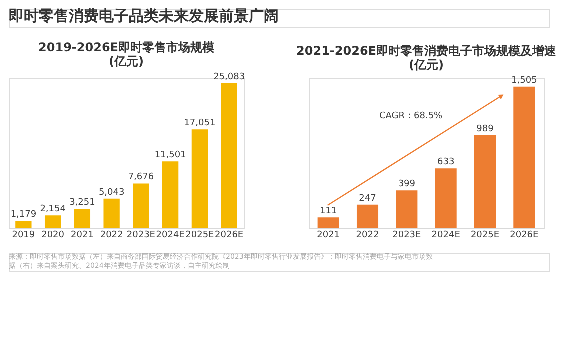  Describe the element at coordinates (111, 193) in the screenshot. I see `data-label: 5,043` at that location.